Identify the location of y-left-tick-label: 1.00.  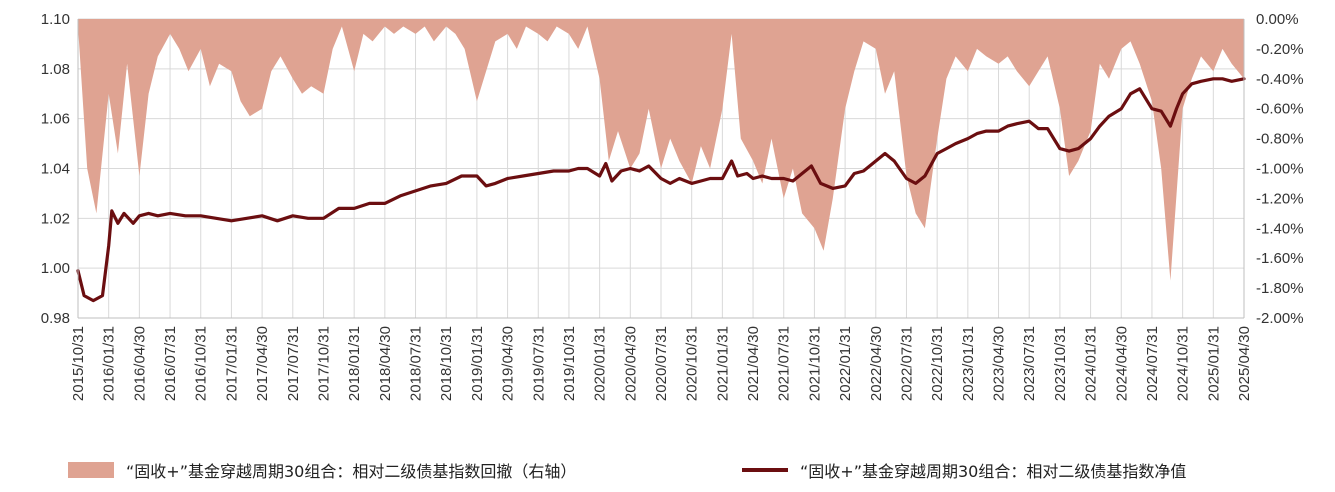
(55, 268).